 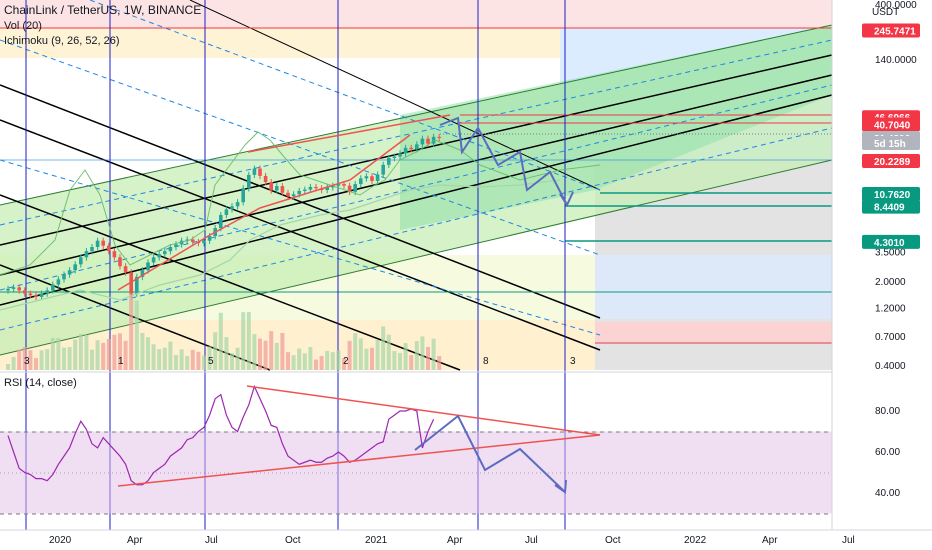 I want to click on price-tag: 40.7040, so click(x=891, y=124).